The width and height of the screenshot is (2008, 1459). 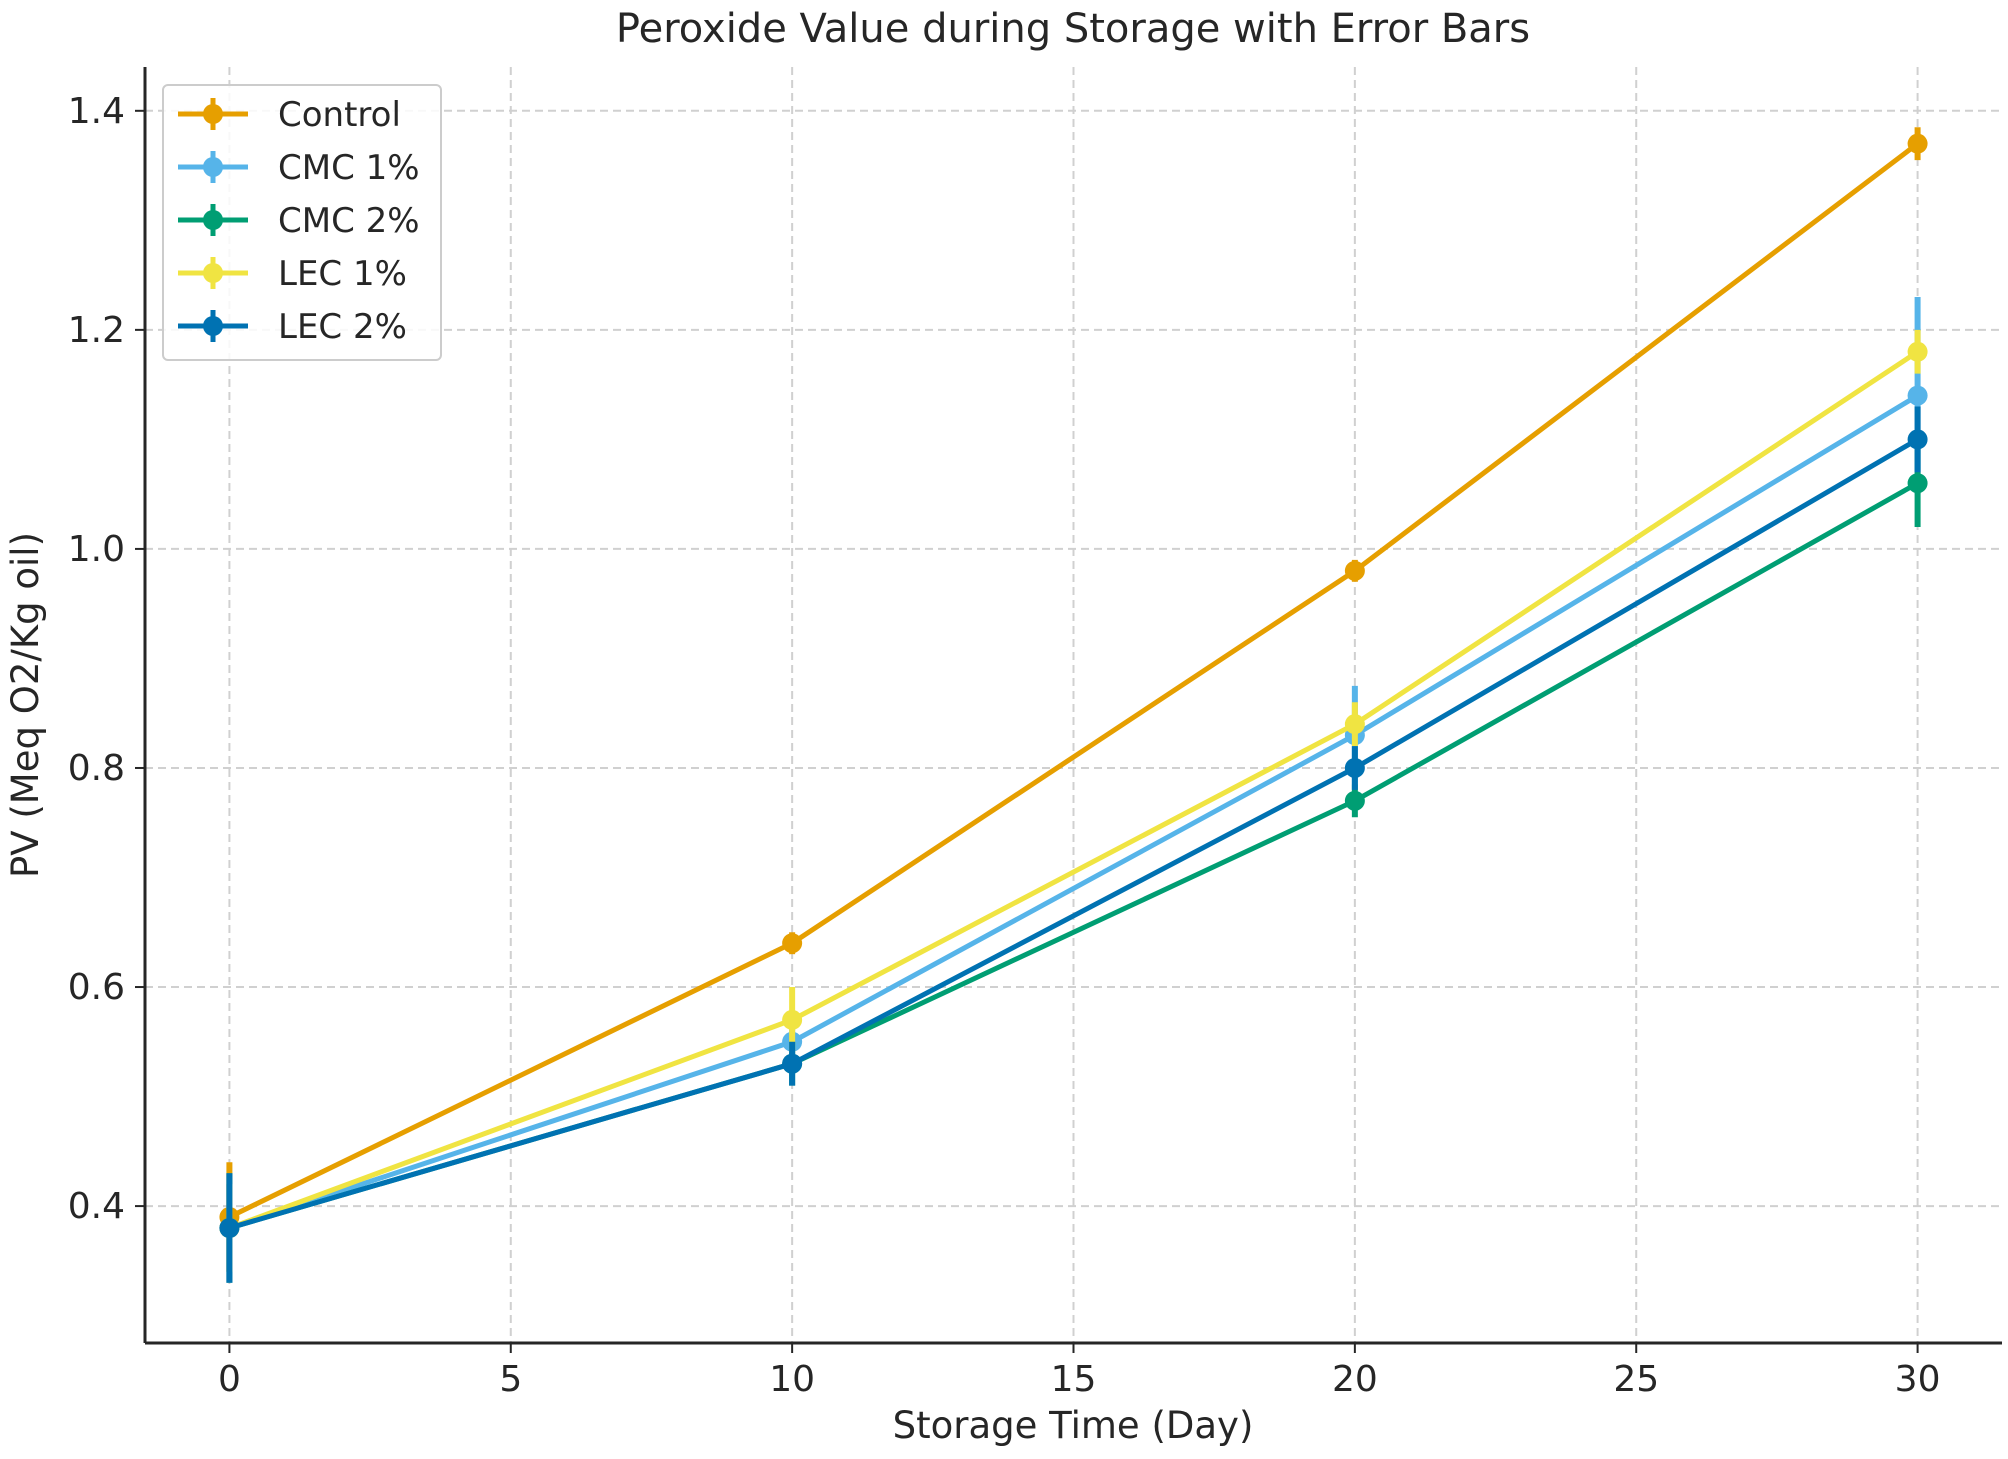 What do you see at coordinates (25, 705) in the screenshot?
I see `y-axis-label: PV (Meq O2/Kg oil)` at bounding box center [25, 705].